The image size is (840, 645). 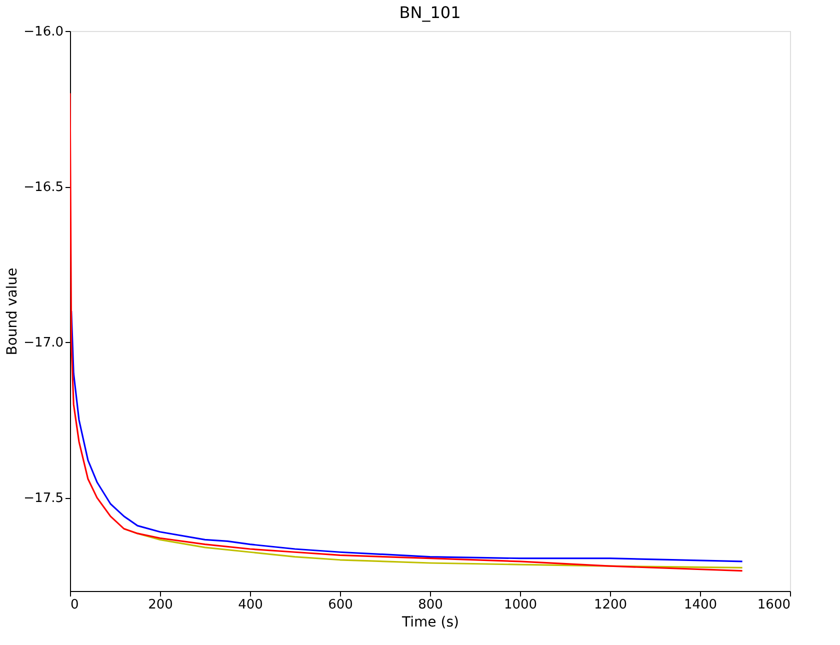 I want to click on y-tick-label: −17.5, so click(x=44, y=498).